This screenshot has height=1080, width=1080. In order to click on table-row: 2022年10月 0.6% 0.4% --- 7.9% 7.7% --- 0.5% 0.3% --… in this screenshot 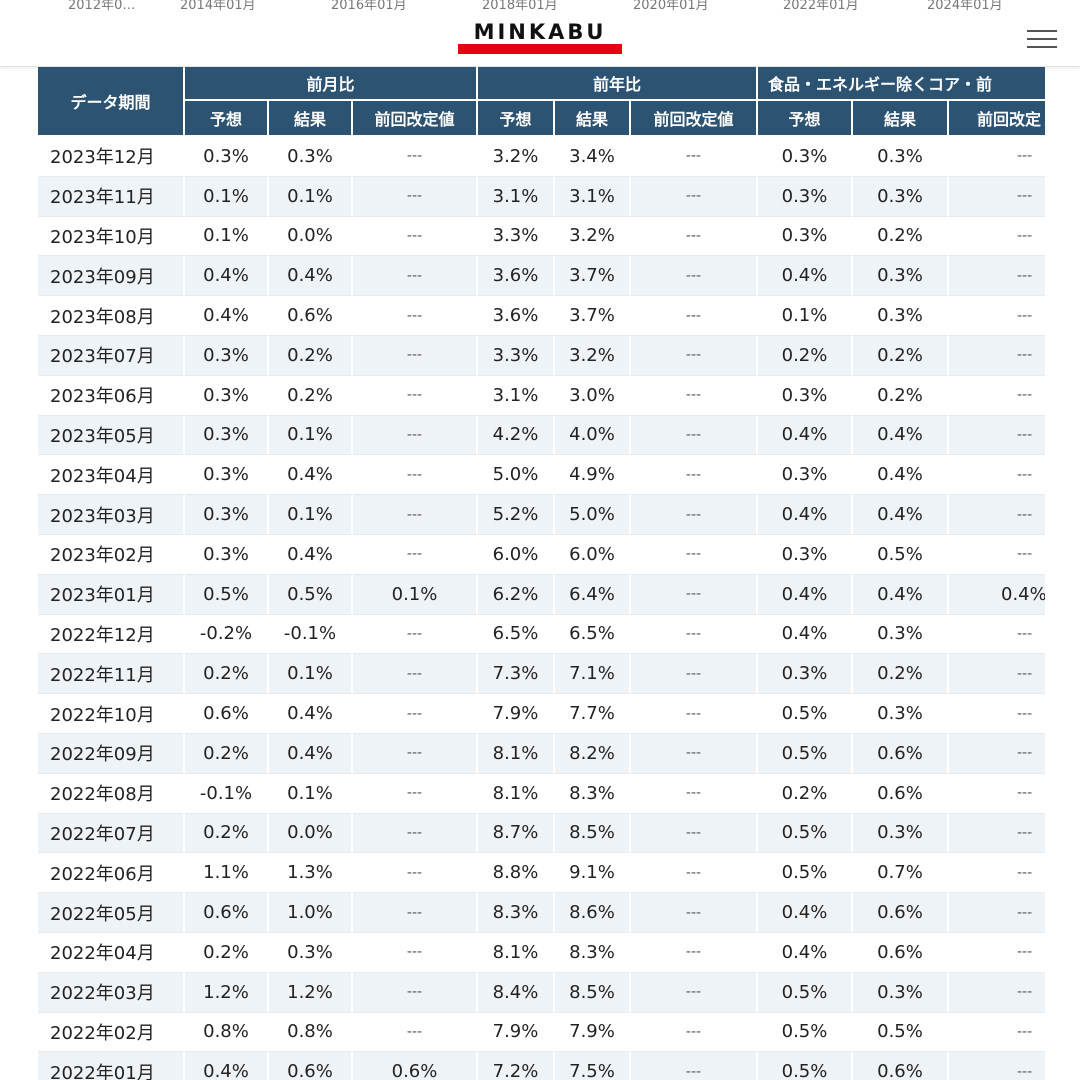, I will do `click(541, 714)`.